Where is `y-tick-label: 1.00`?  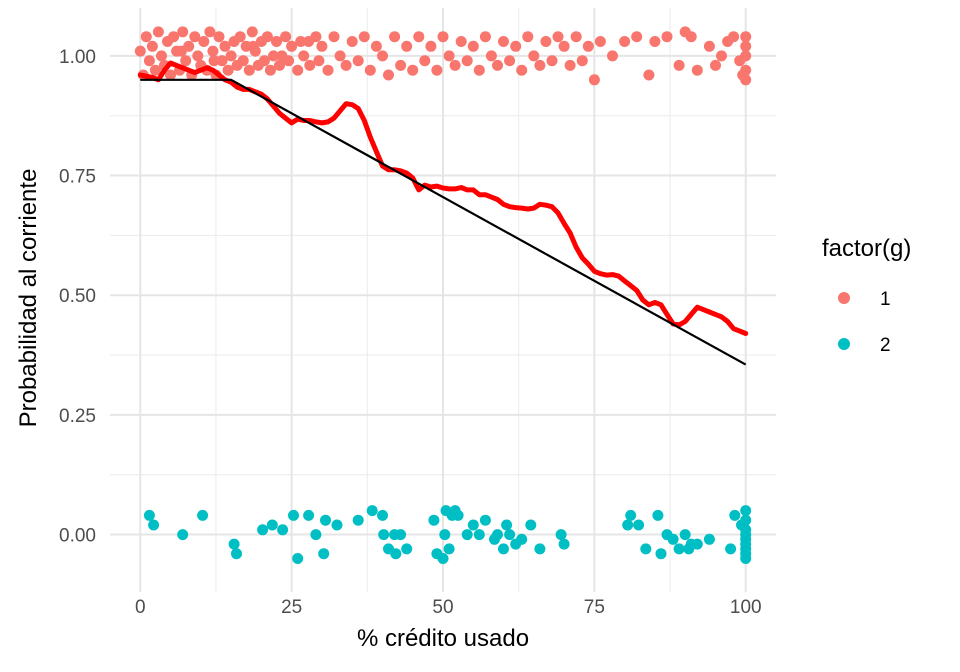
y-tick-label: 1.00 is located at coordinates (77, 57).